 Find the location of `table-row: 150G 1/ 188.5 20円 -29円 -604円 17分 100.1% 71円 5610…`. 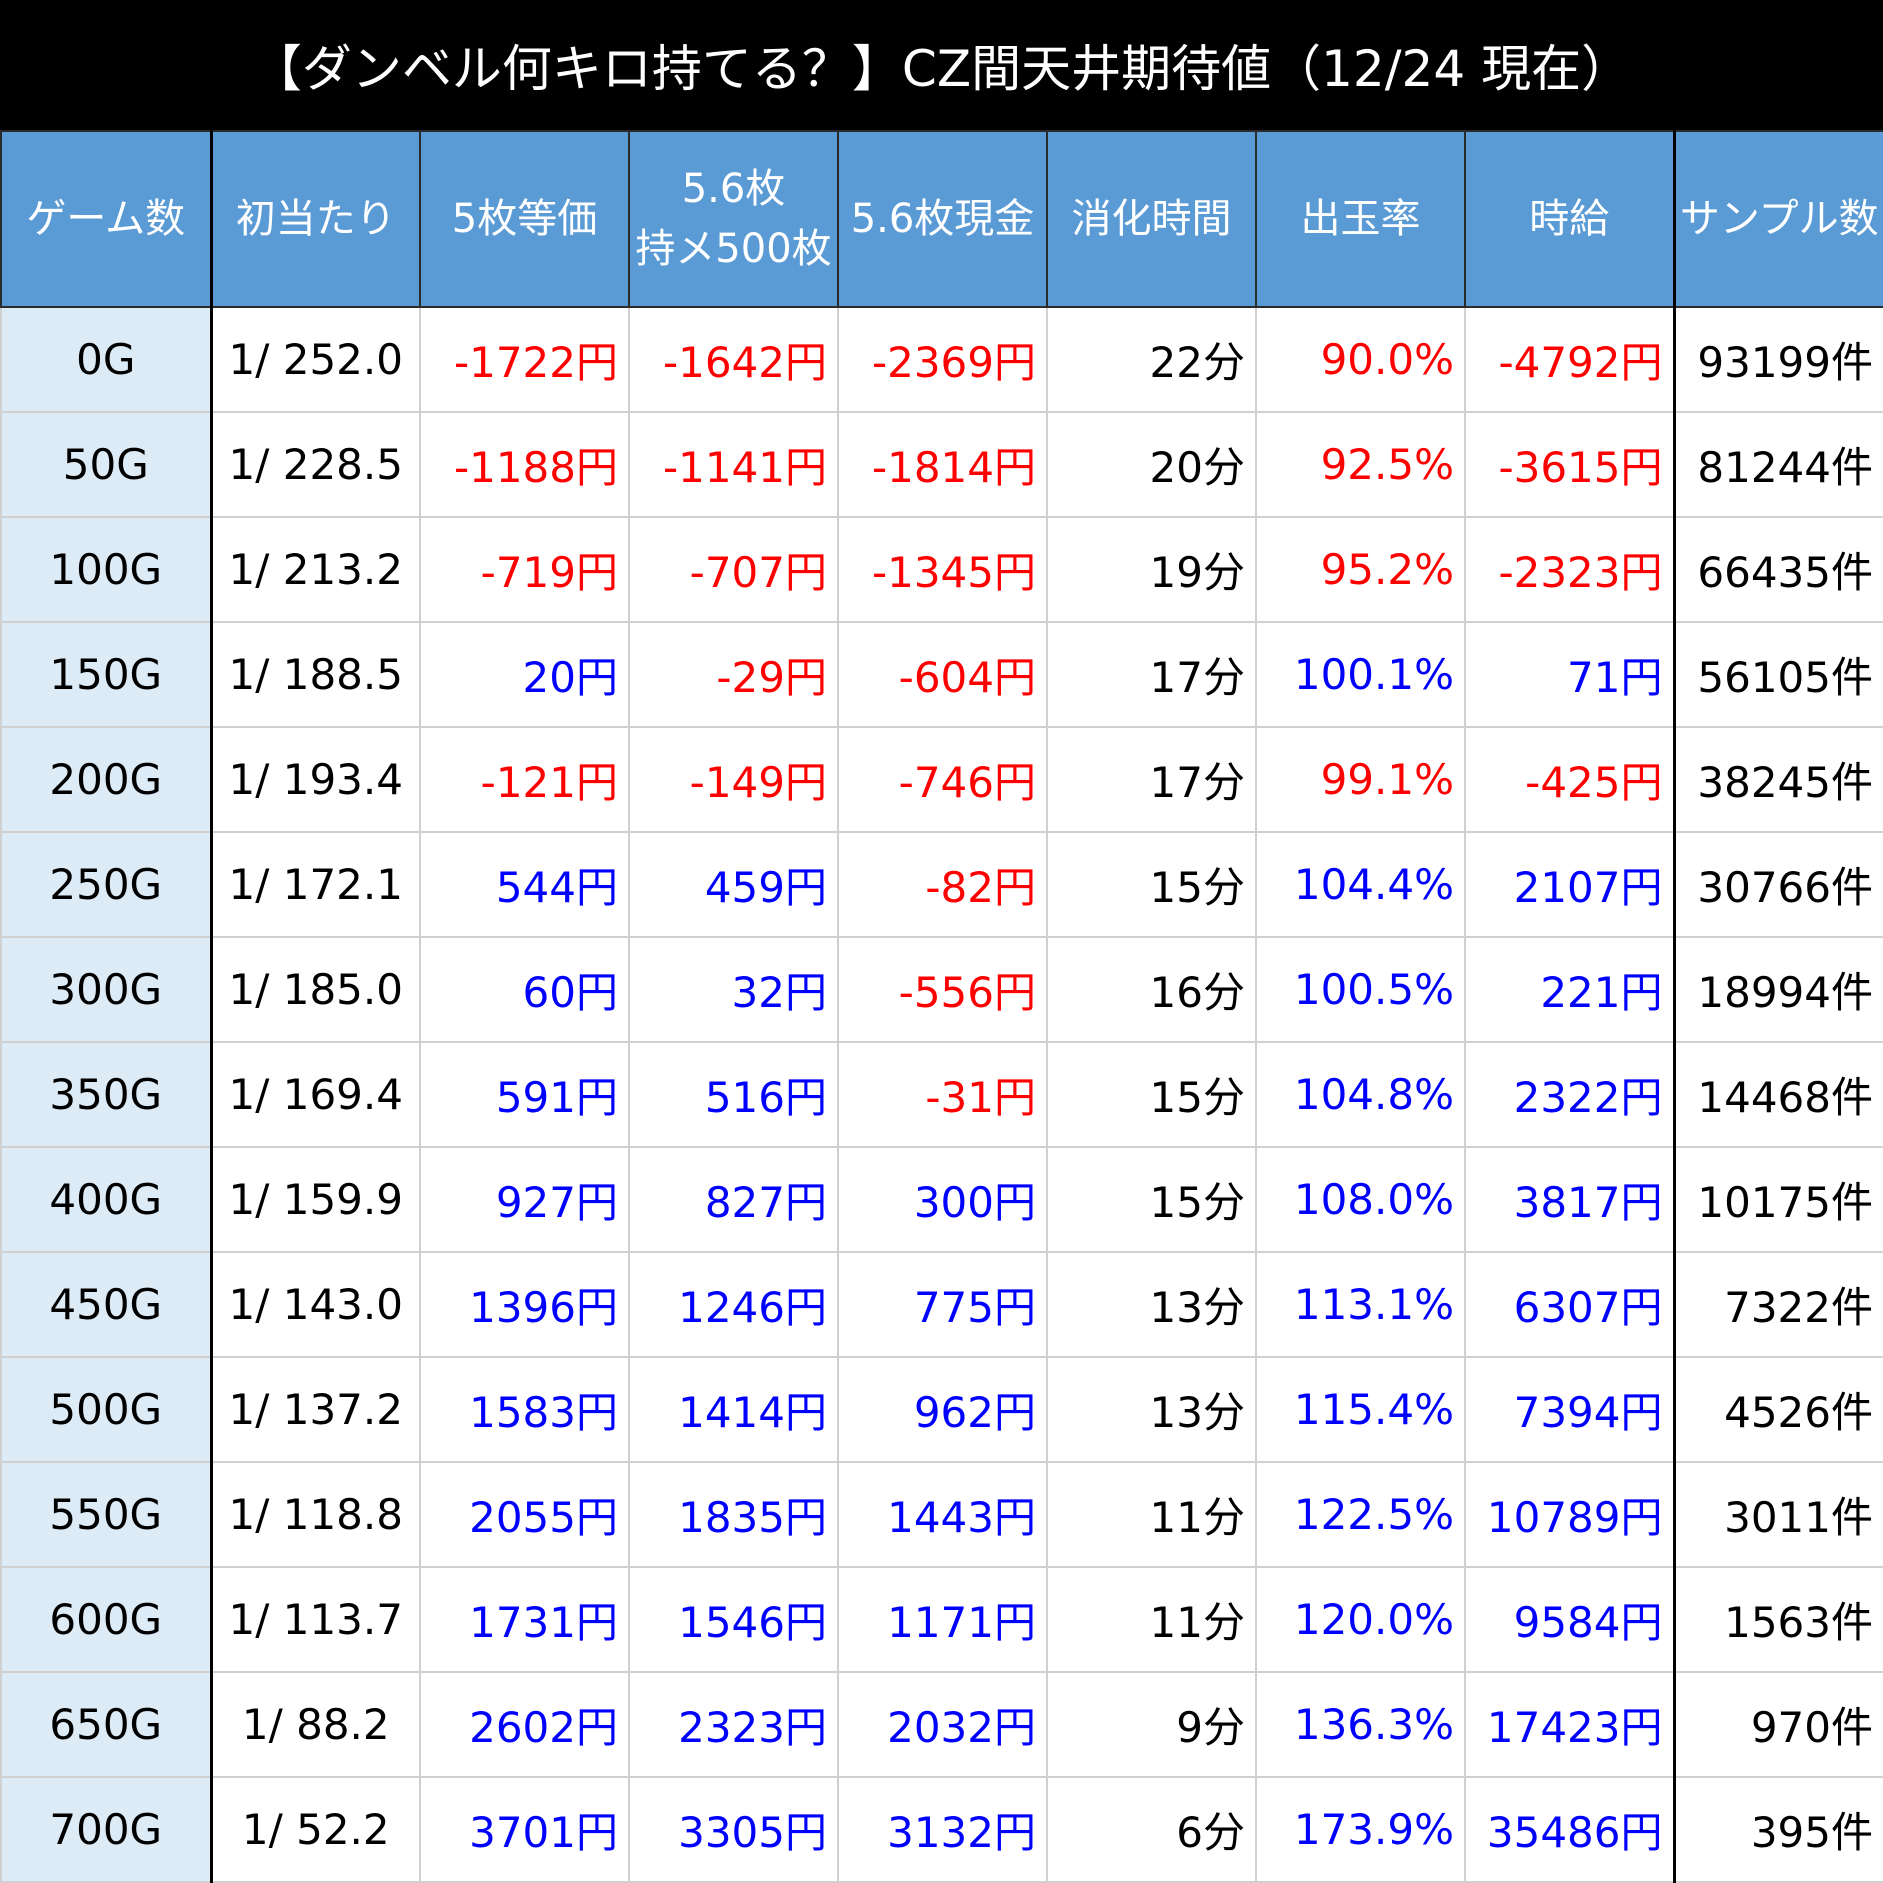

table-row: 150G 1/ 188.5 20円 -29円 -604円 17分 100.1% 71円 5610… is located at coordinates (941, 674).